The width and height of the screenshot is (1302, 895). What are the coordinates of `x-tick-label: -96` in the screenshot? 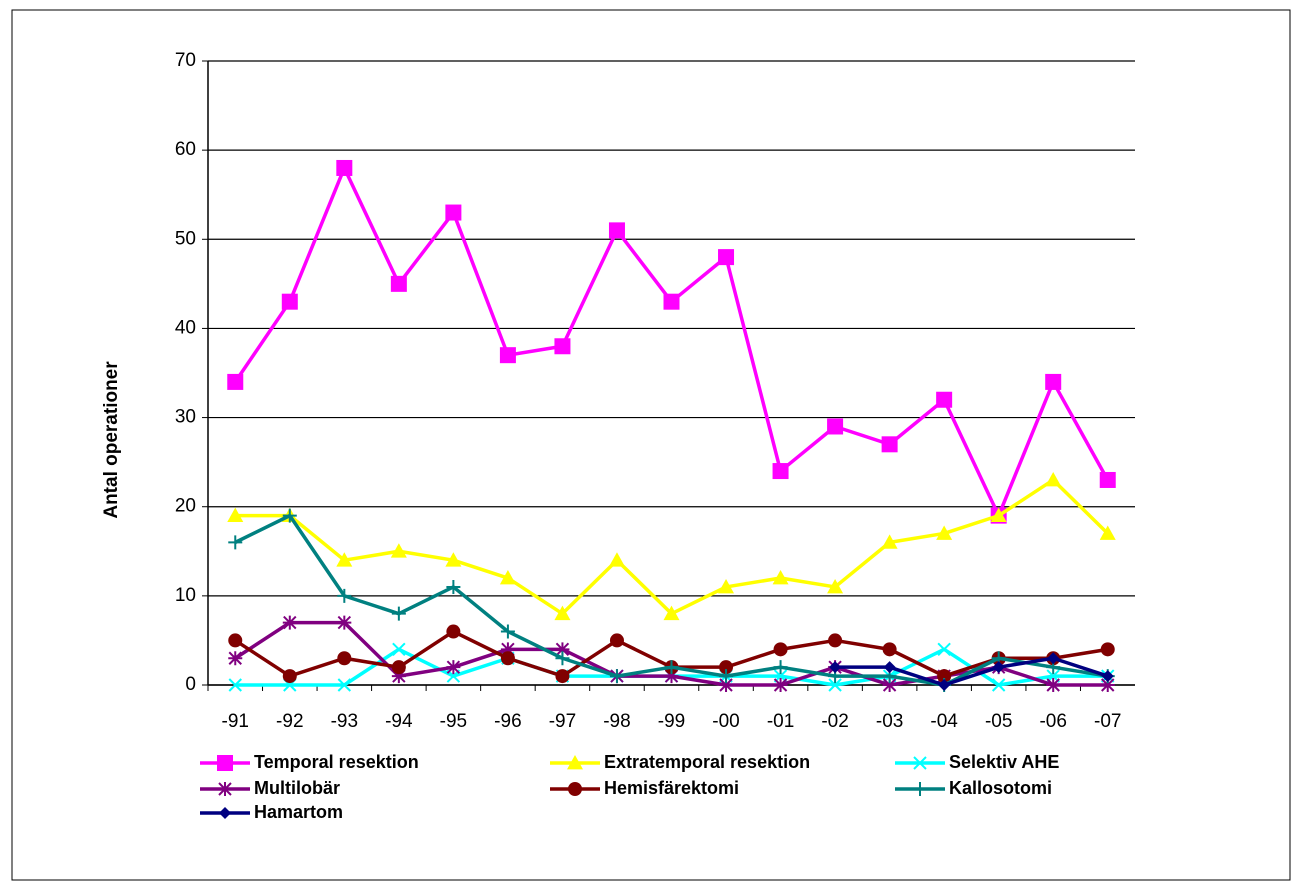 It's located at (507, 721).